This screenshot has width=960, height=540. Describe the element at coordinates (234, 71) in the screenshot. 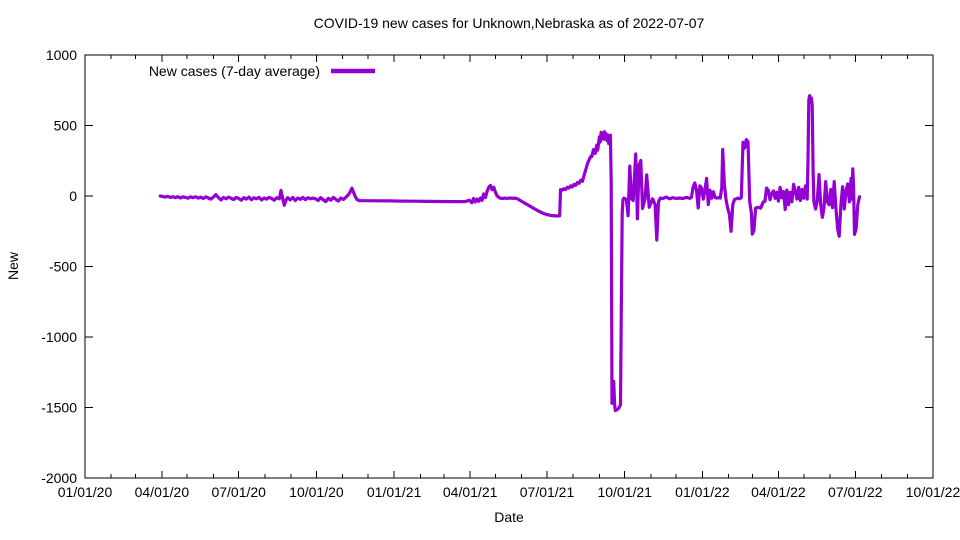

I see `legend-label: New cases (7-day average)` at that location.